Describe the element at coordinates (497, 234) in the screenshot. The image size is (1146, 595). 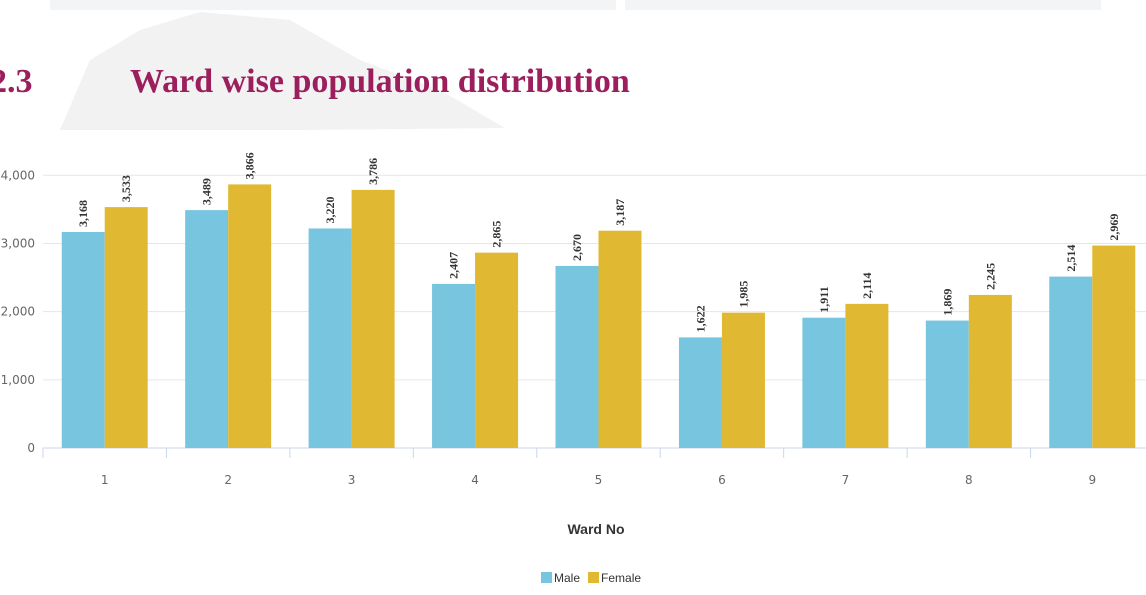
I see `data-label: 2,865` at that location.